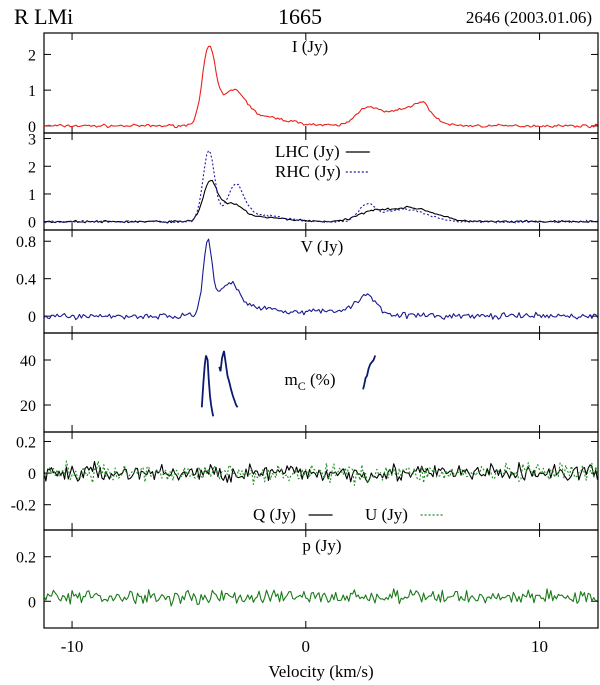 The height and width of the screenshot is (685, 600). I want to click on x-axis-label: Velocity (km/s), so click(320, 671).